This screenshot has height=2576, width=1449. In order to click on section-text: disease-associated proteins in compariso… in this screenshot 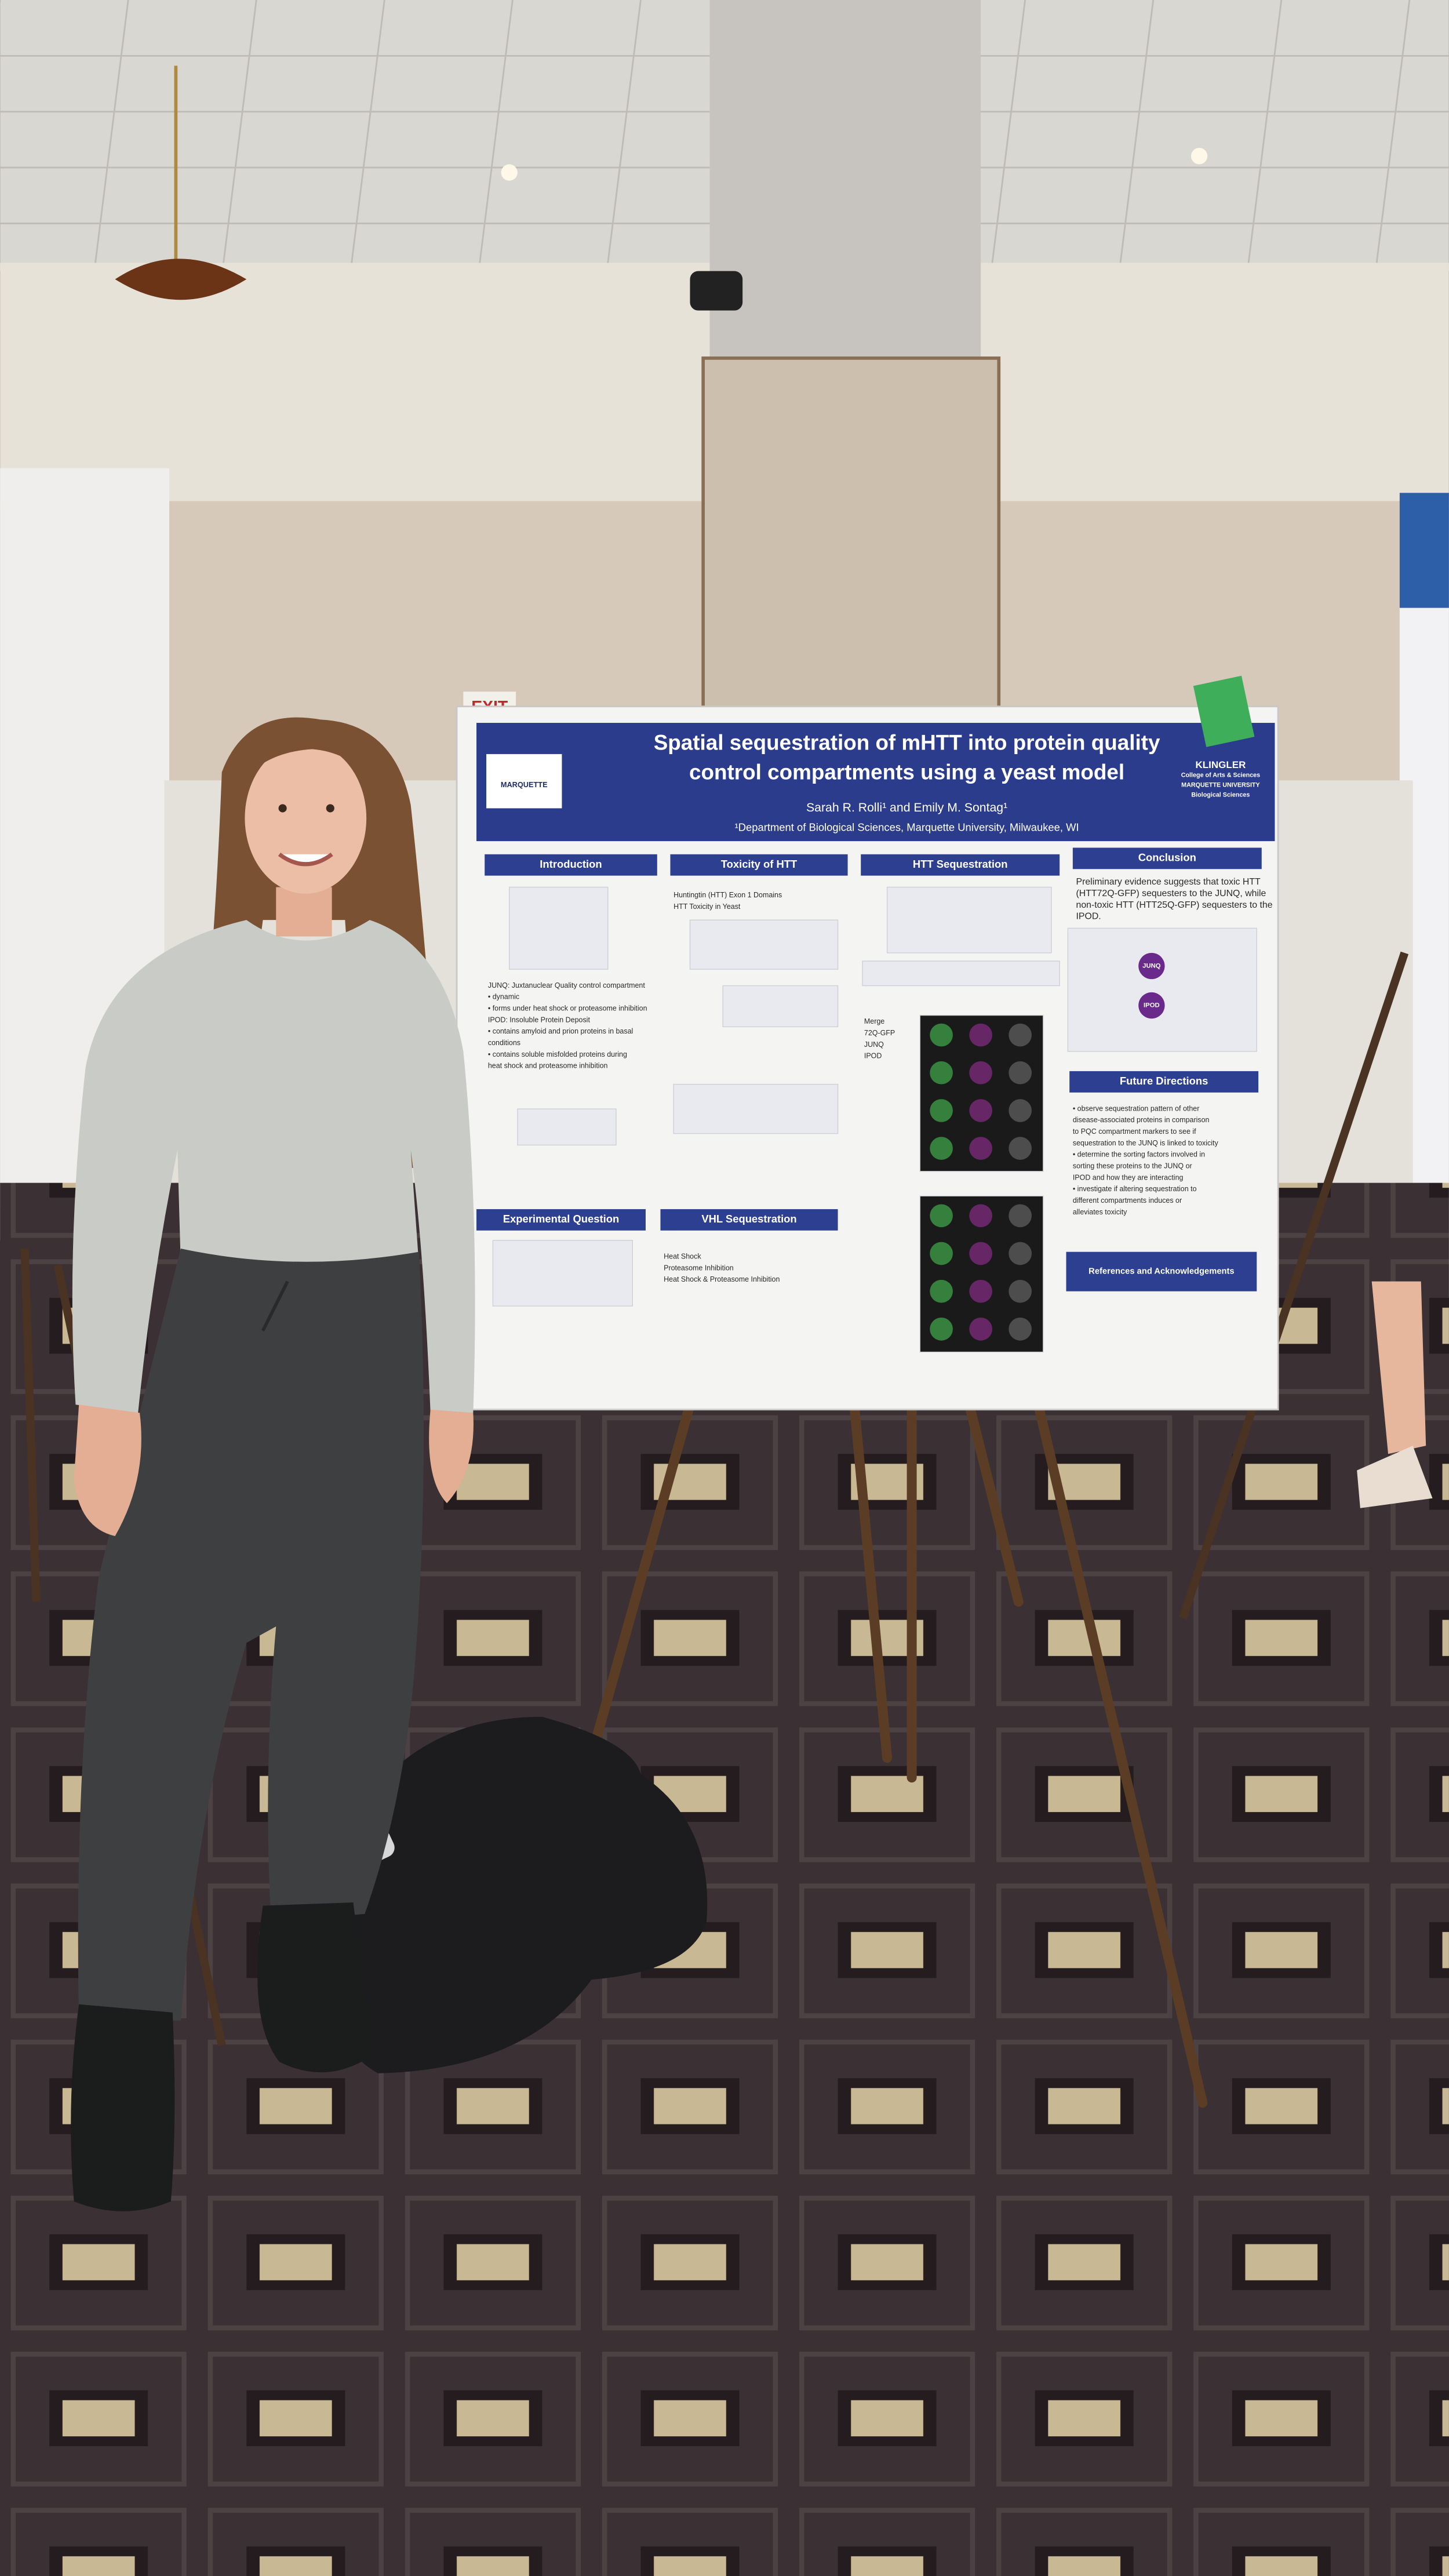, I will do `click(1141, 1120)`.